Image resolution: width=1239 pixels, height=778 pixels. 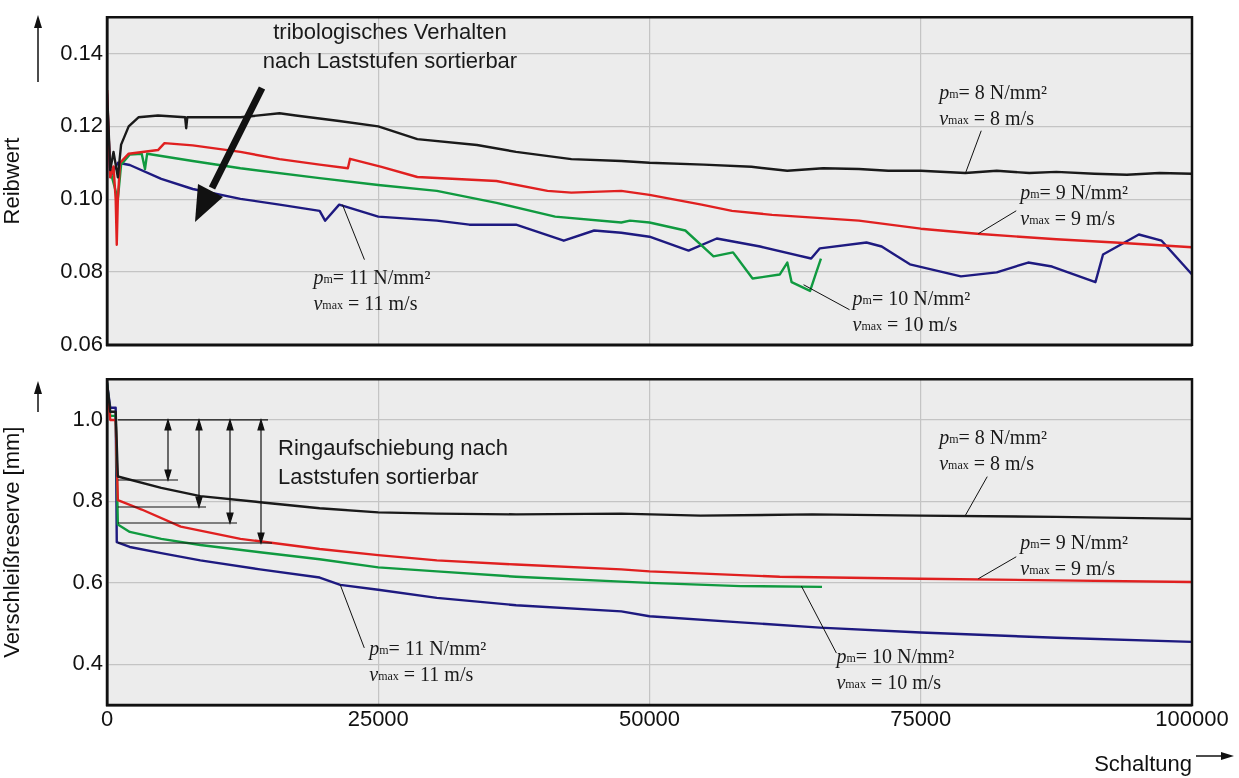 I want to click on x-tick-label: 50000, so click(x=649, y=719).